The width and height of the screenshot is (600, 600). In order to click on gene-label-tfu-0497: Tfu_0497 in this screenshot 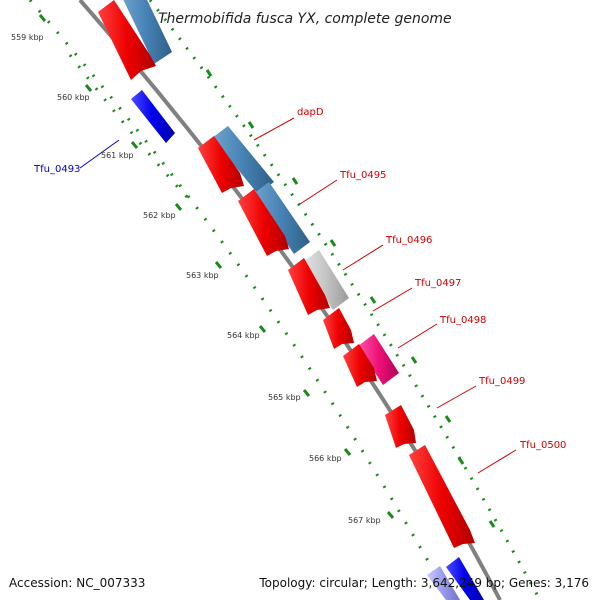, I will do `click(437, 283)`.